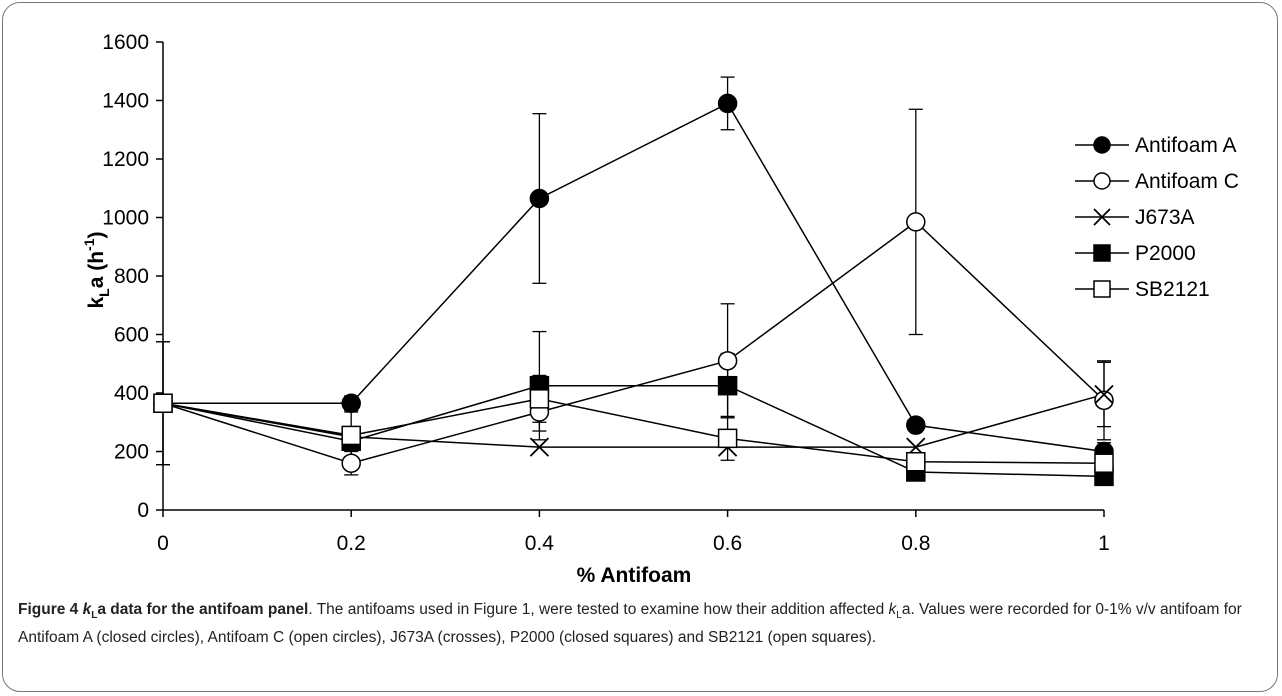 The image size is (1282, 696). I want to click on series-line-sb2121, so click(633, 431).